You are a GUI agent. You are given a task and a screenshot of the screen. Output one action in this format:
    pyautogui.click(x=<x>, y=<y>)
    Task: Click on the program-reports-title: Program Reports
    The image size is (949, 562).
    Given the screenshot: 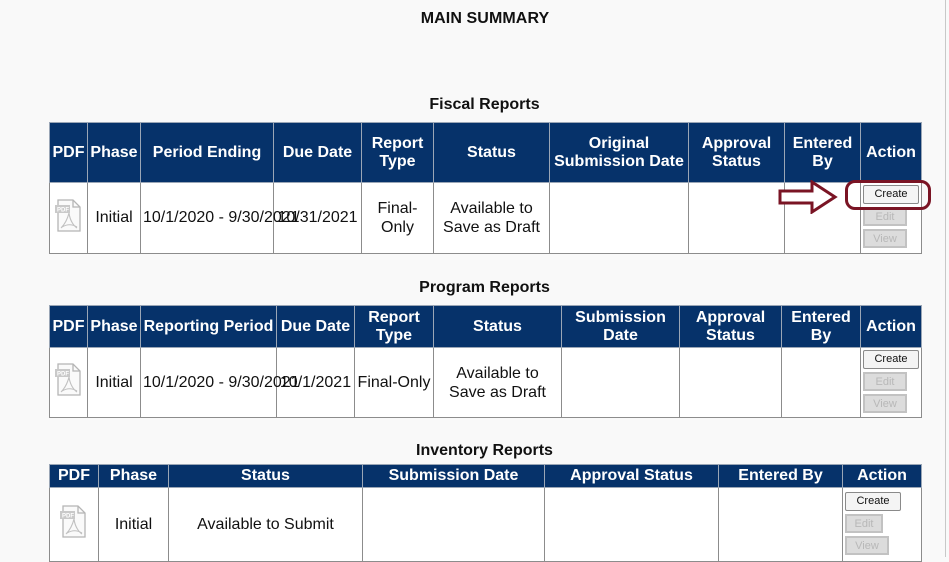 What is the action you would take?
    pyautogui.click(x=484, y=287)
    